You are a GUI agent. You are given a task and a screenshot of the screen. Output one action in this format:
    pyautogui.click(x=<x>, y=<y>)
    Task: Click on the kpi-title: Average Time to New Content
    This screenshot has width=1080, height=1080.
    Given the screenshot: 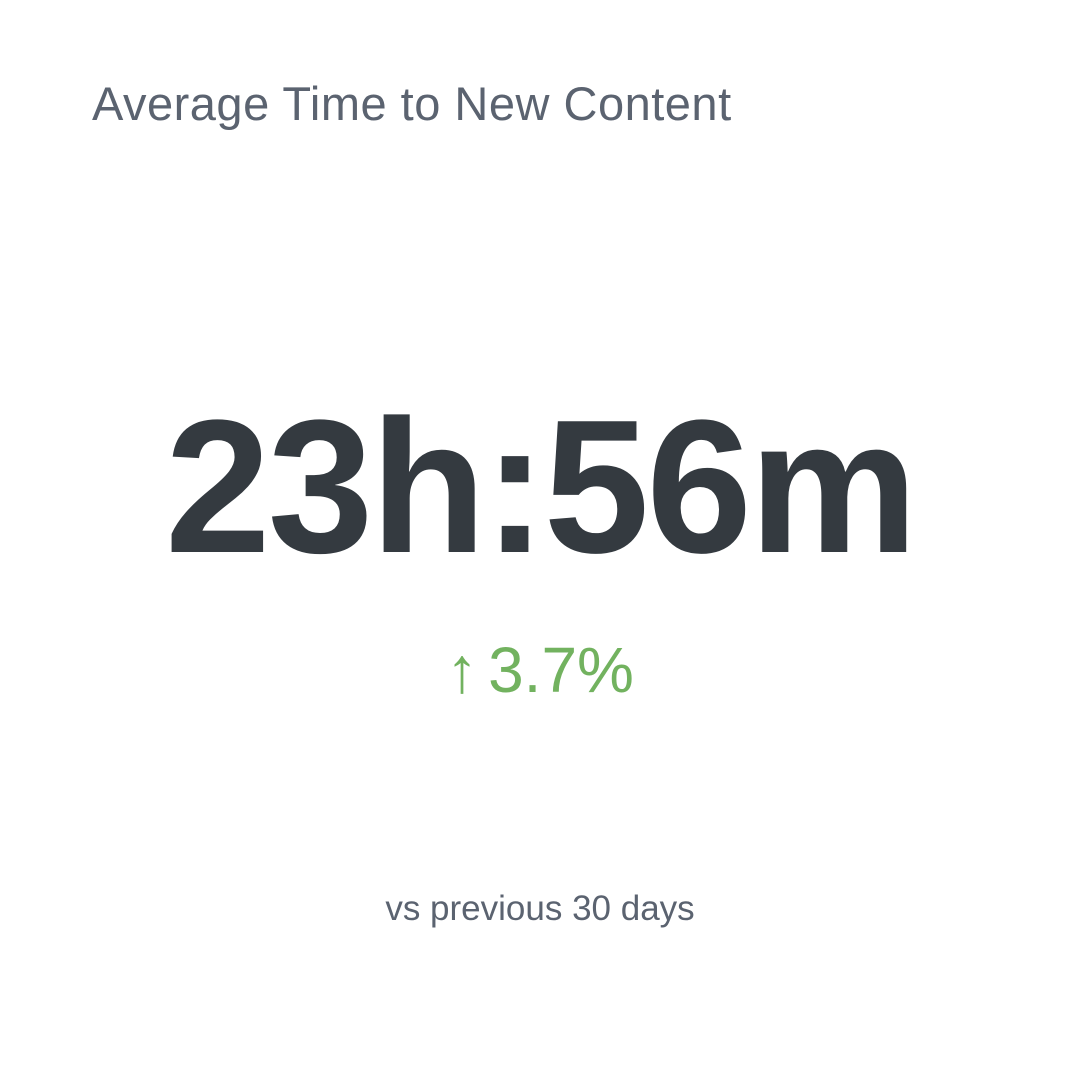 What is the action you would take?
    pyautogui.click(x=412, y=103)
    